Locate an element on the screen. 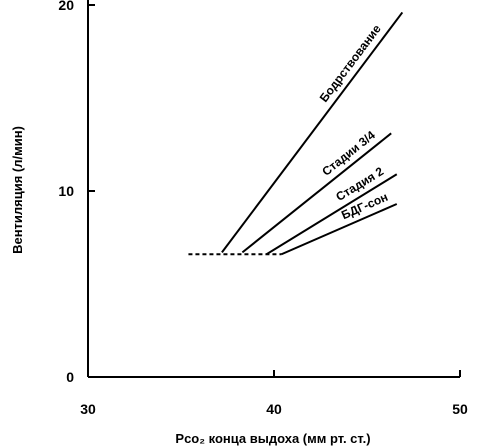 This screenshot has height=447, width=480. x-tick-label: 30 is located at coordinates (88, 409).